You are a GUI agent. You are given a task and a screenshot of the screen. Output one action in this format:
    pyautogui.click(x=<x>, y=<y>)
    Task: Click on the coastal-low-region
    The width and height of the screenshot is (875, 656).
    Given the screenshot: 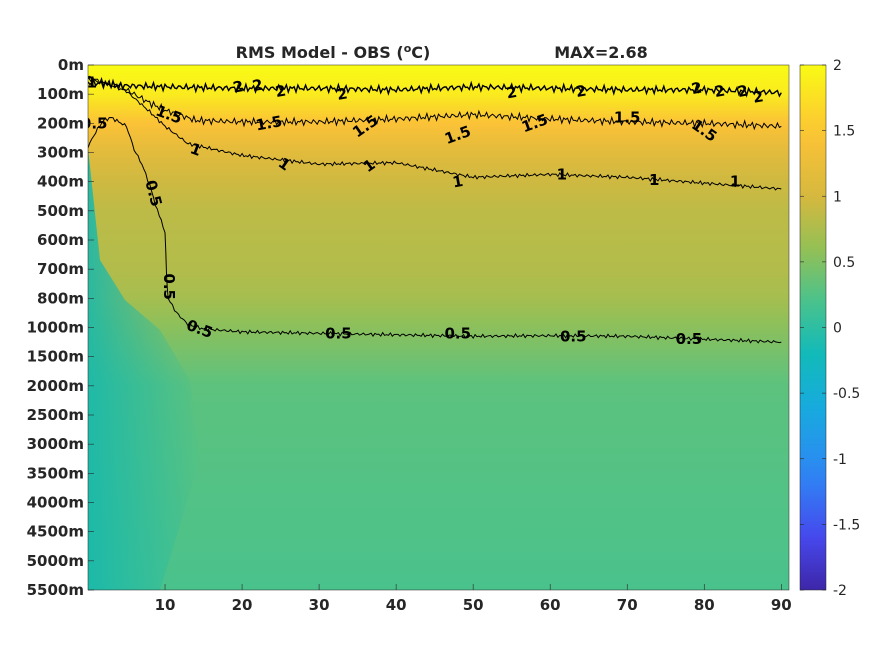 What is the action you would take?
    pyautogui.click(x=144, y=369)
    